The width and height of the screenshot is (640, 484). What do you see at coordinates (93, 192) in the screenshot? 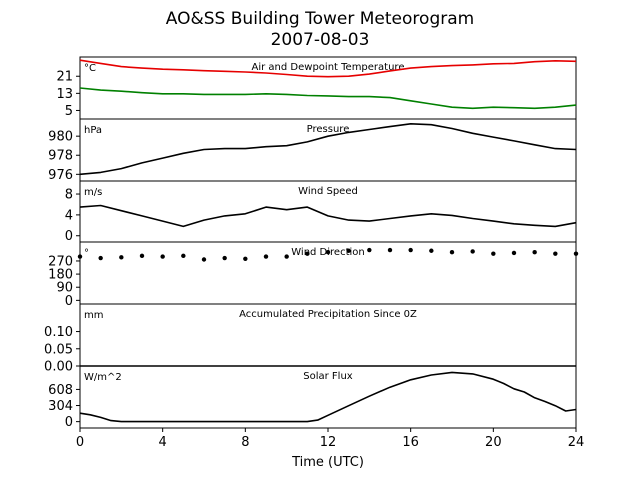
I see `panel-unit-label: m/s` at bounding box center [93, 192].